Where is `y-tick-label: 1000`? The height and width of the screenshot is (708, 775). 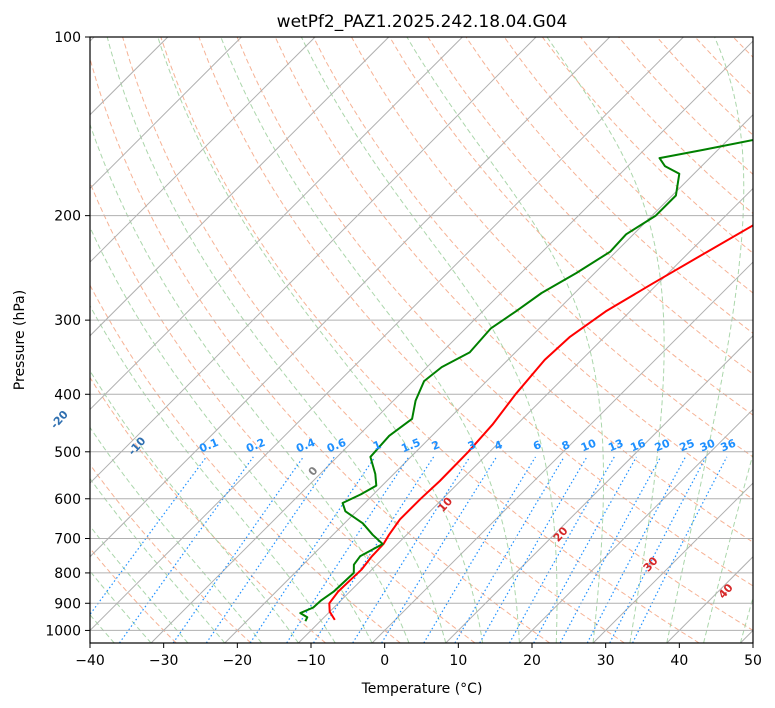
y-tick-label: 1000 is located at coordinates (63, 631).